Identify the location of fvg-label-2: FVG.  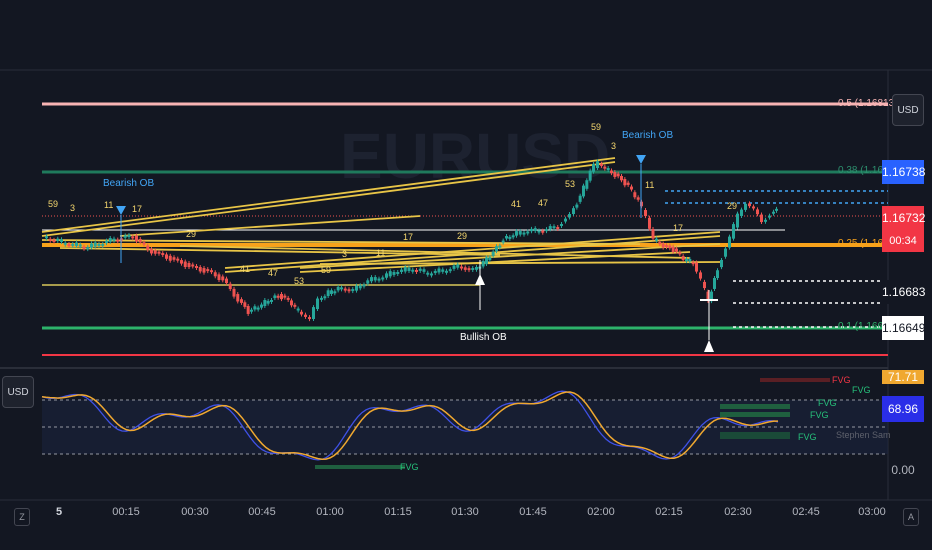
(841, 380).